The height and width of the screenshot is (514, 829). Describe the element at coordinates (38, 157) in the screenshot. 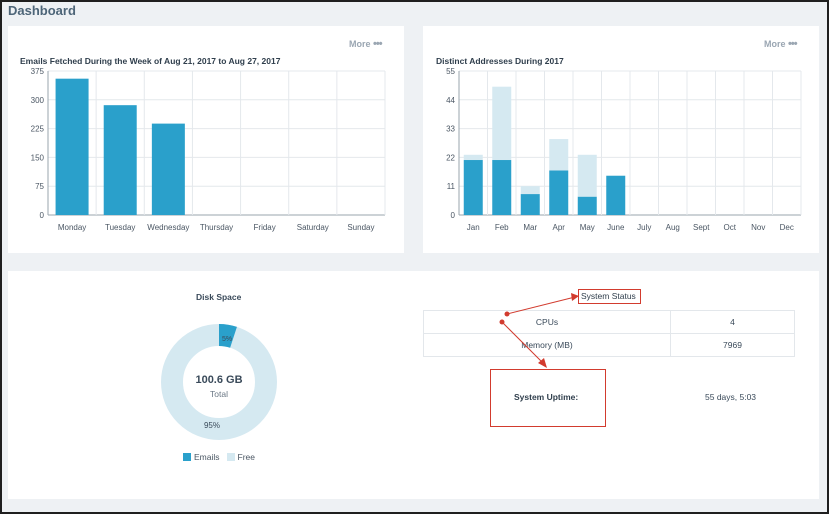

I see `y-tick-label: 150` at that location.